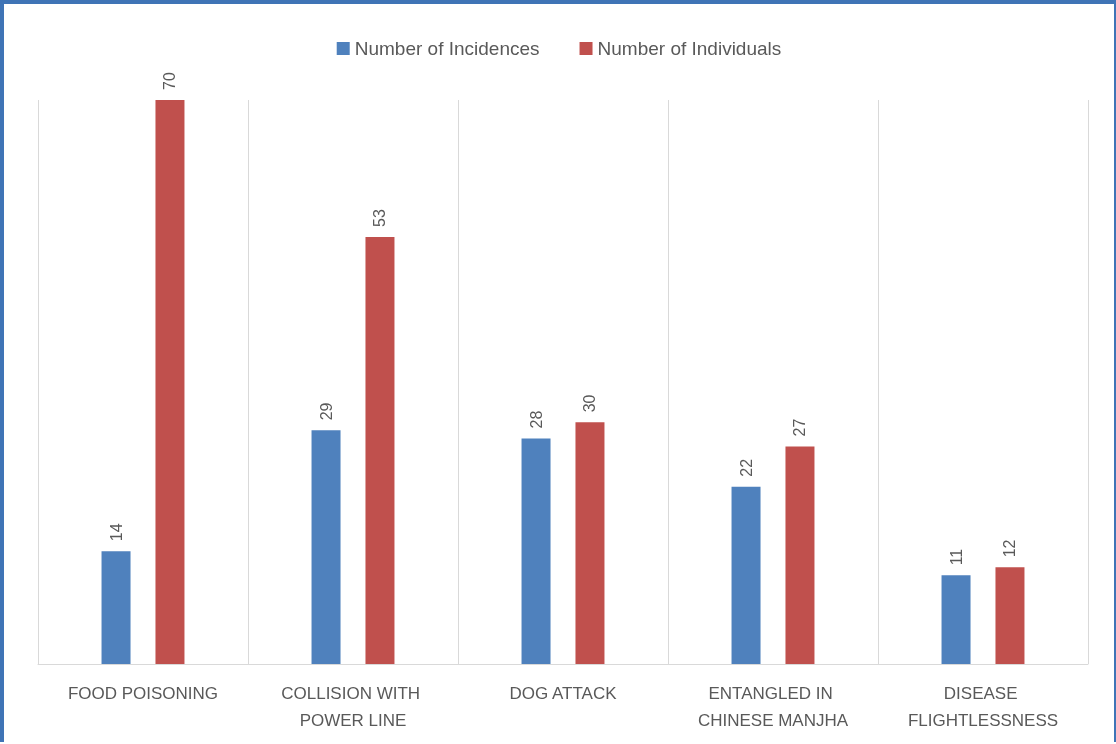 The width and height of the screenshot is (1116, 744). What do you see at coordinates (536, 419) in the screenshot?
I see `data-label: 28` at bounding box center [536, 419].